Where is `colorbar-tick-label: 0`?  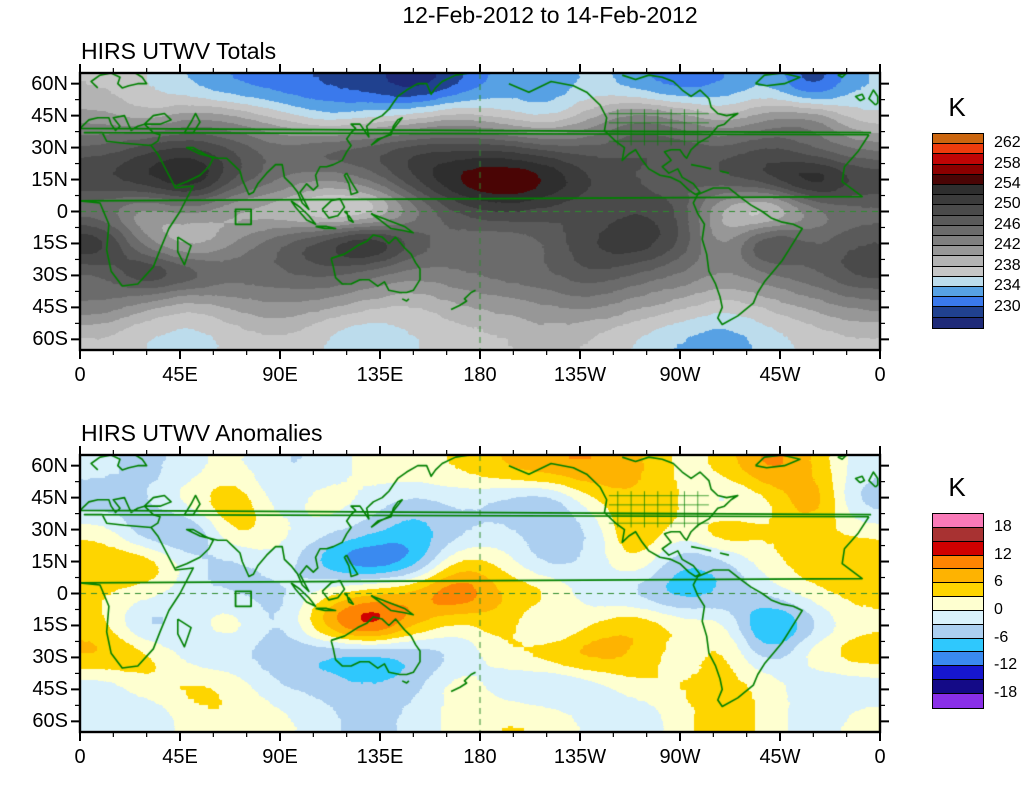 colorbar-tick-label: 0 is located at coordinates (998, 609).